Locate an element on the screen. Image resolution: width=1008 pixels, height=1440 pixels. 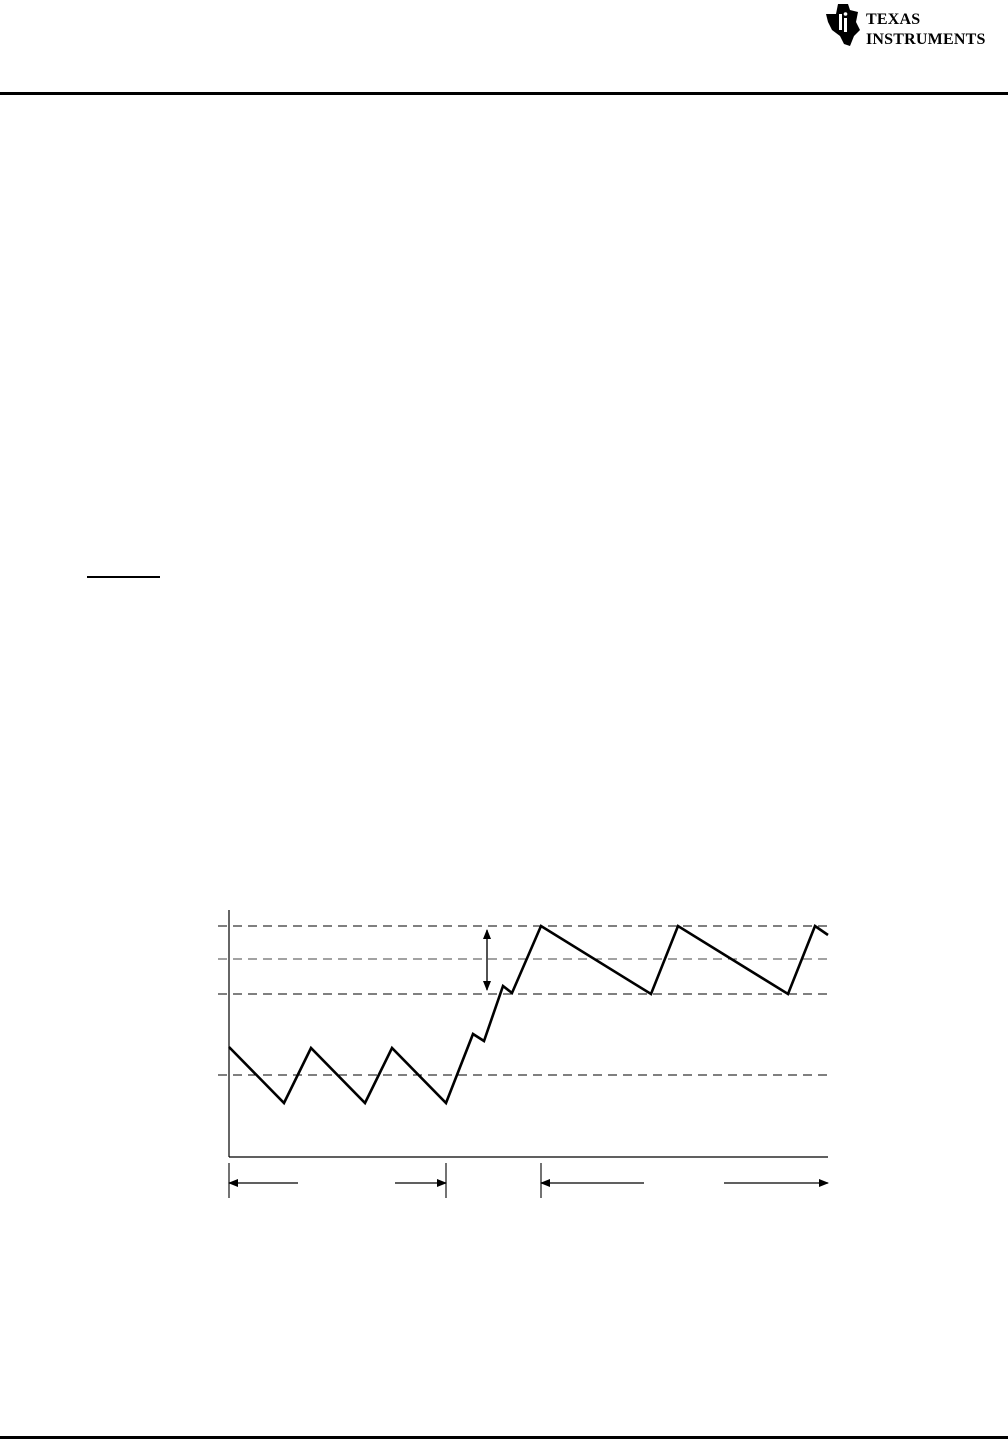
ti-state-logo-icon: TEXAS INSTRUMENTS is located at coordinates (906, 26).